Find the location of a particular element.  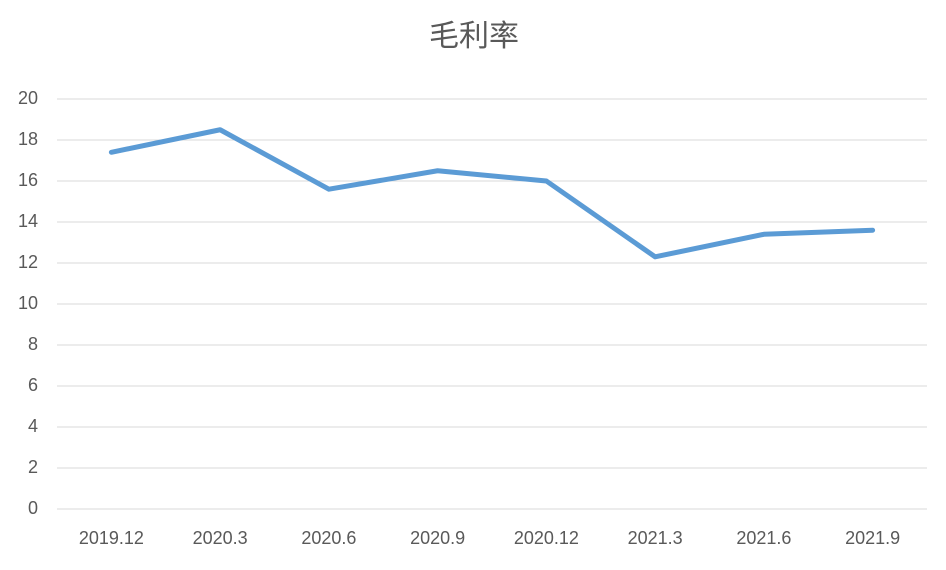

y-tick-label: 2 is located at coordinates (33, 467).